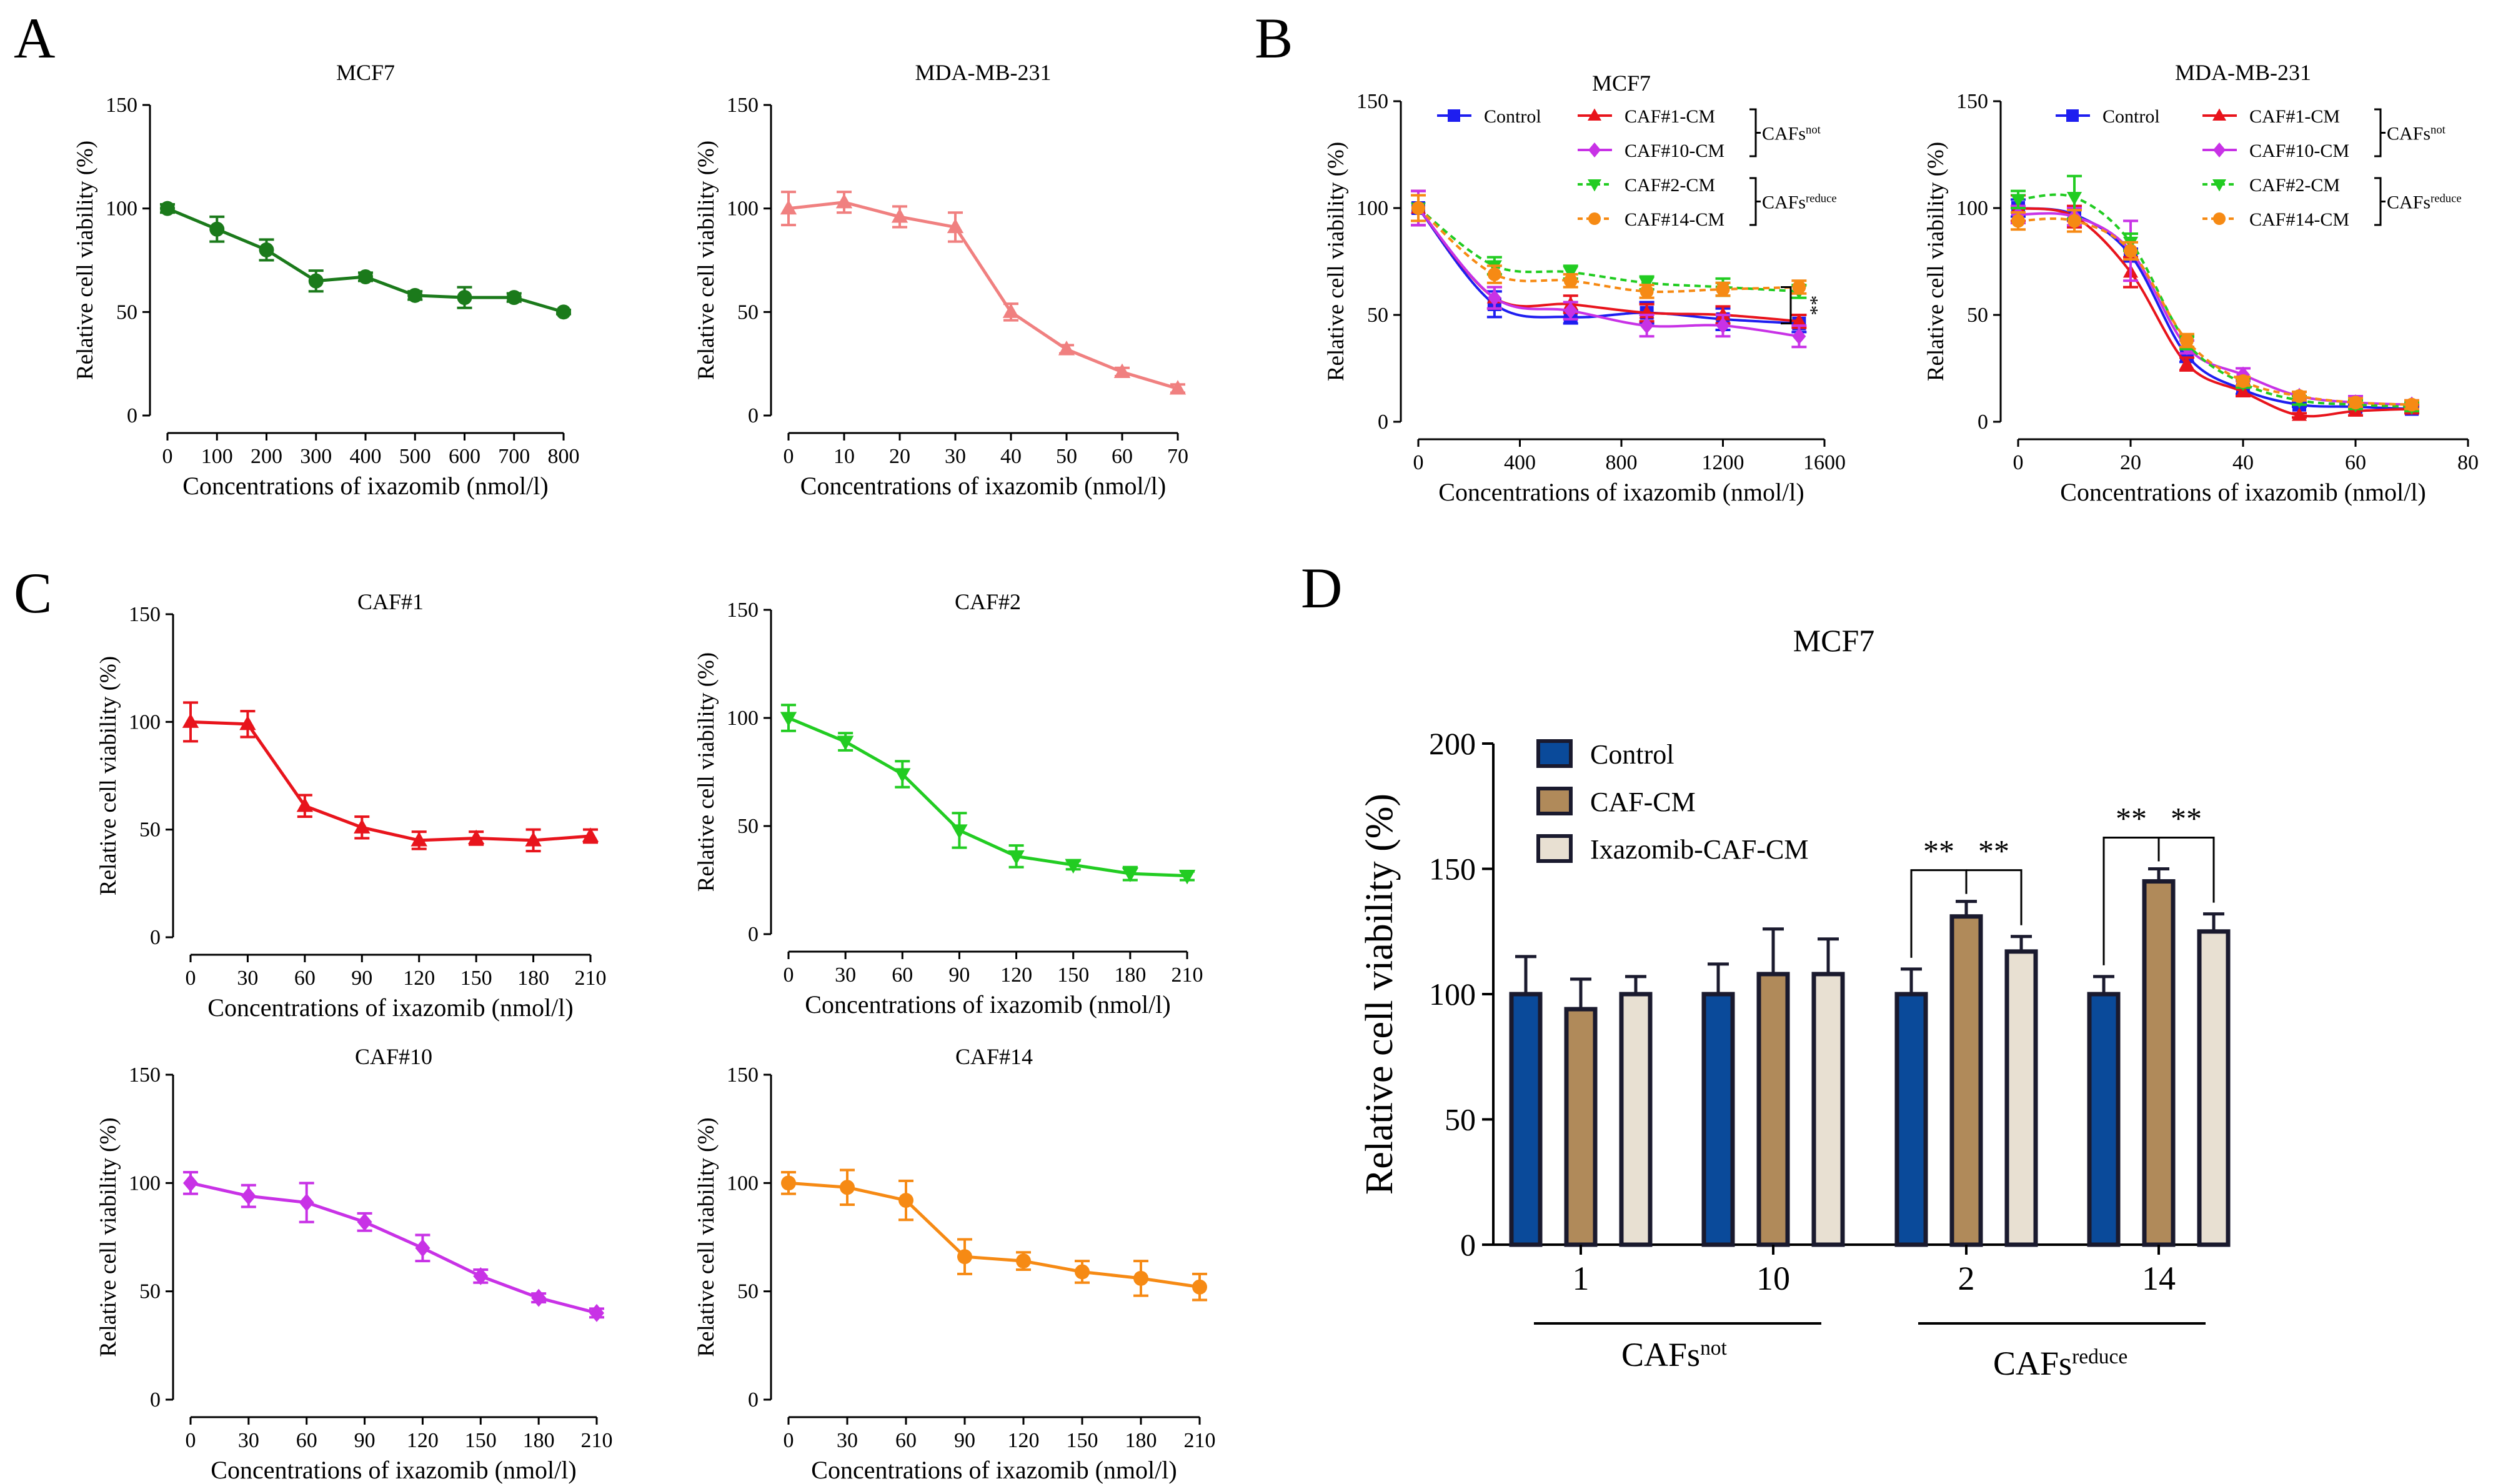 The height and width of the screenshot is (1484, 2493). I want to click on legend-bracket, so click(2380, 132).